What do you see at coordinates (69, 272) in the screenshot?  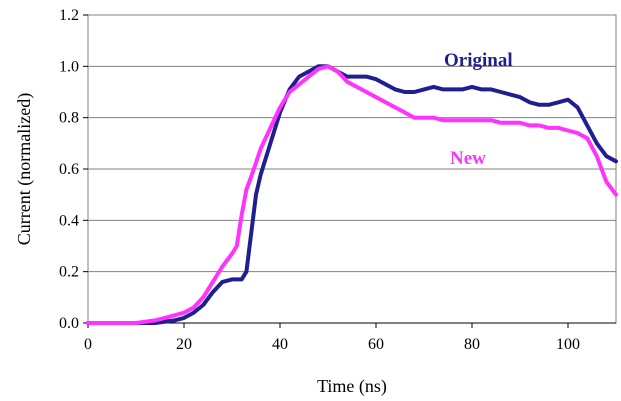 I see `y-tick-label: 0.2` at bounding box center [69, 272].